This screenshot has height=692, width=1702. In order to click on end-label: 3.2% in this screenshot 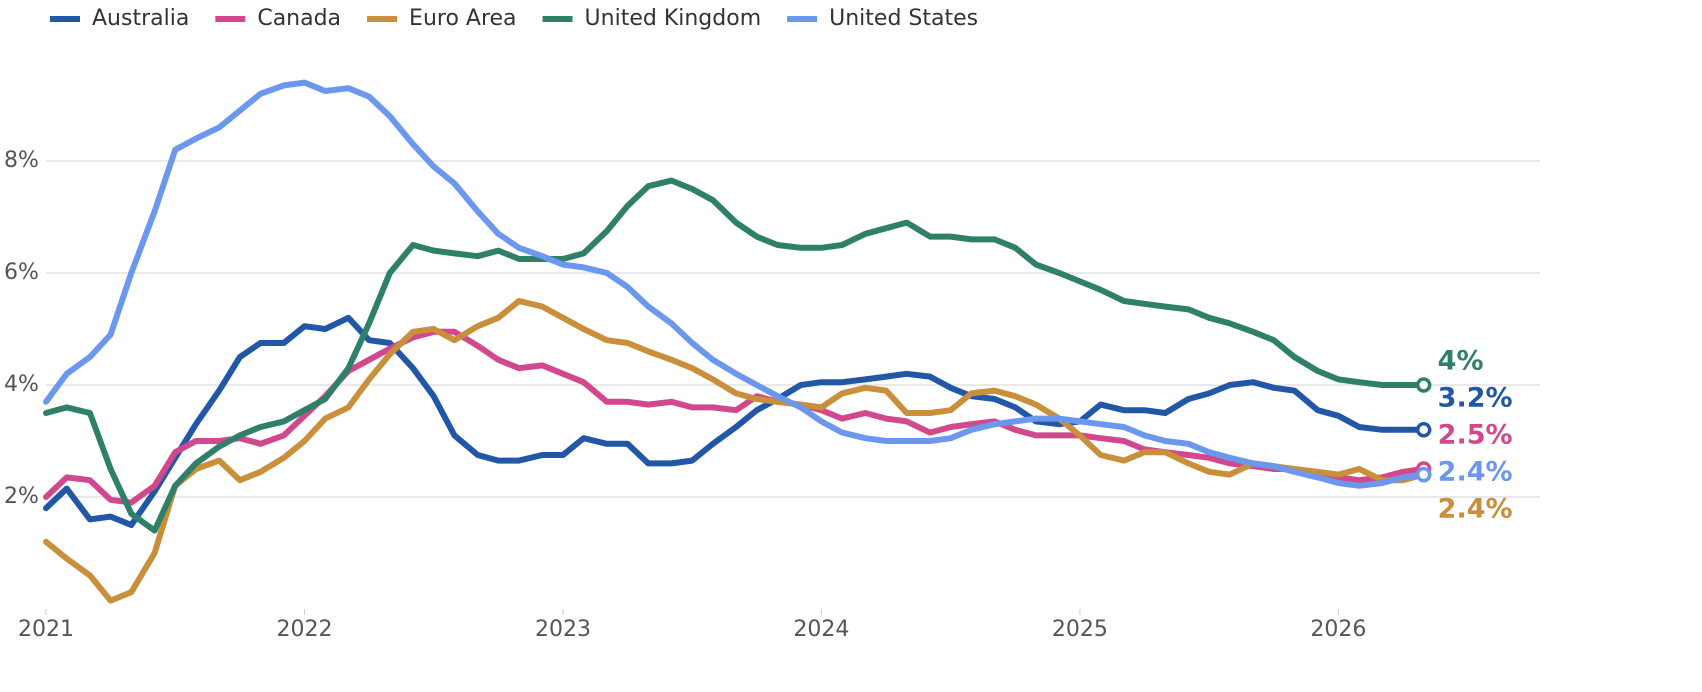, I will do `click(1475, 398)`.